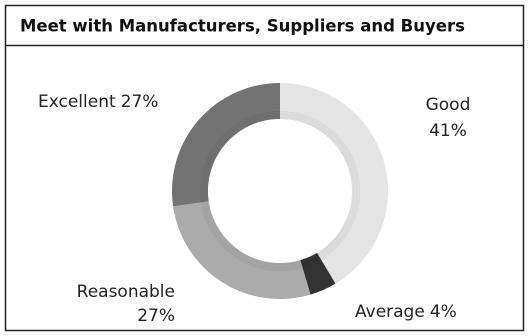 The height and width of the screenshot is (336, 529). Describe the element at coordinates (448, 131) in the screenshot. I see `slice-value-label: 41%` at that location.